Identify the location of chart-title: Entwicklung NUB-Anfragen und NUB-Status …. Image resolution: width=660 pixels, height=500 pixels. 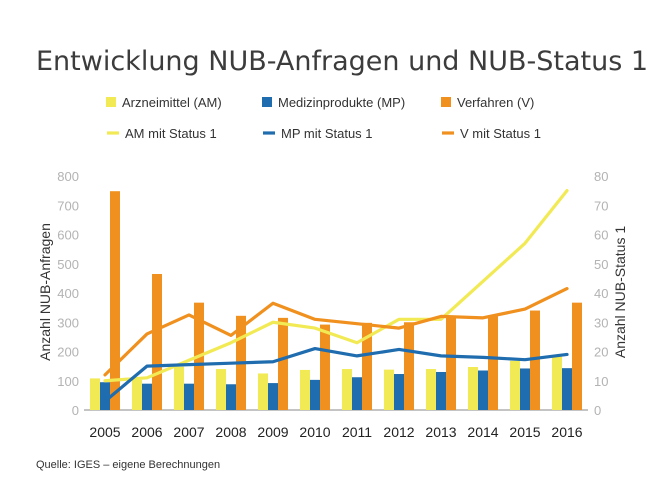
(342, 61).